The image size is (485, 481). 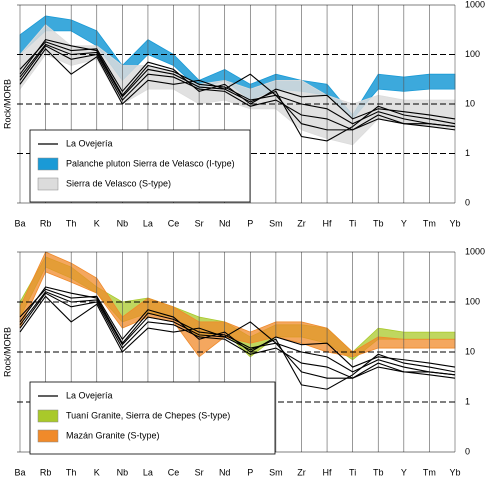 What do you see at coordinates (118, 183) in the screenshot?
I see `legend-label: Sierra de Velasco (S-type)` at bounding box center [118, 183].